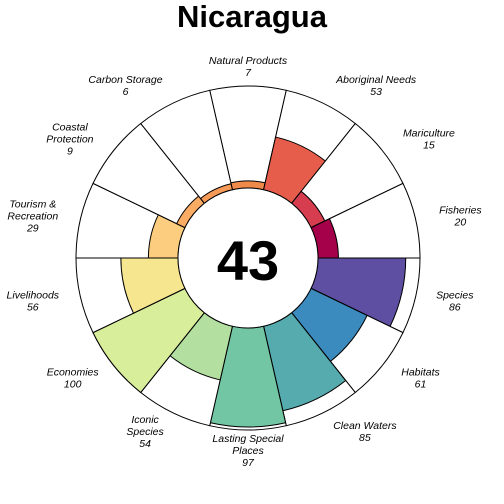 This screenshot has width=504, height=504. I want to click on label-iconic-species: Iconic Species 54, so click(145, 432).